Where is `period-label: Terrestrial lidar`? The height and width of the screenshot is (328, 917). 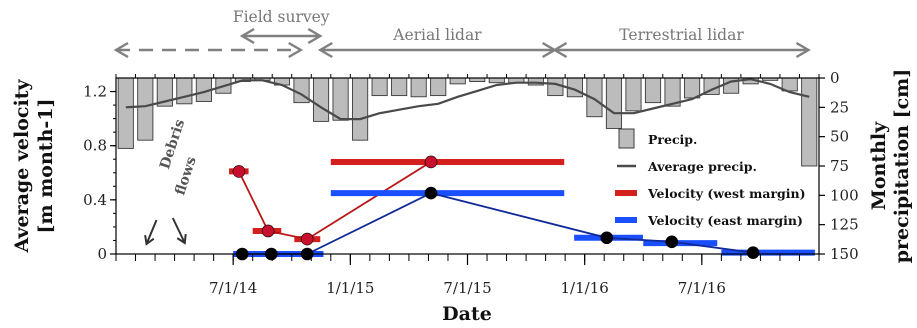 period-label: Terrestrial lidar is located at coordinates (681, 35).